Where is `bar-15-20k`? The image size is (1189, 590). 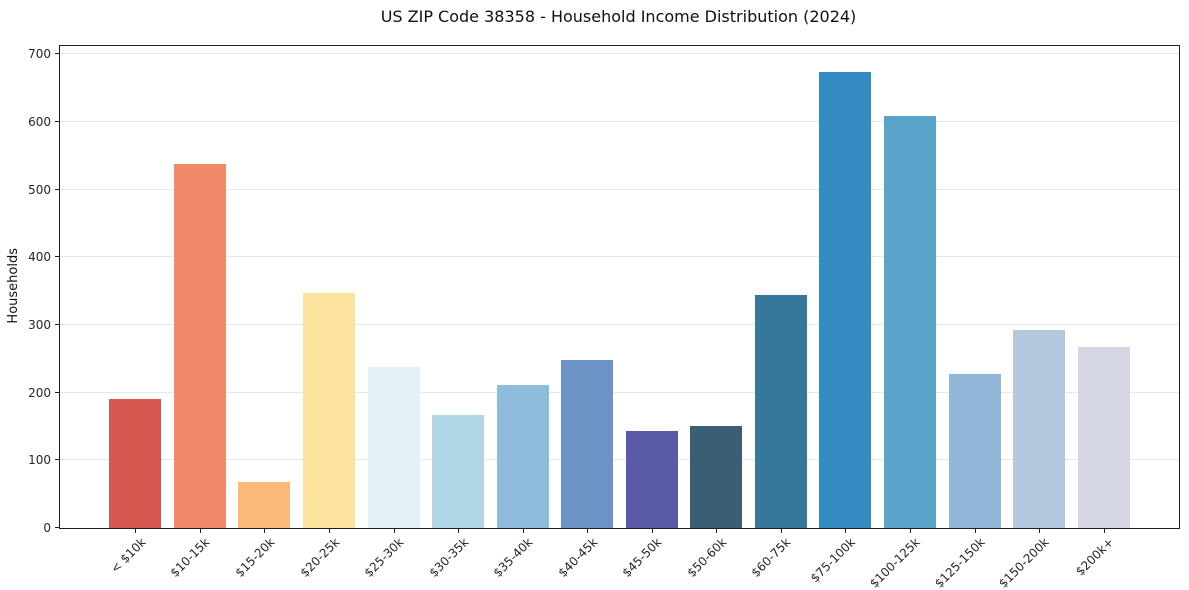
bar-15-20k is located at coordinates (264, 504).